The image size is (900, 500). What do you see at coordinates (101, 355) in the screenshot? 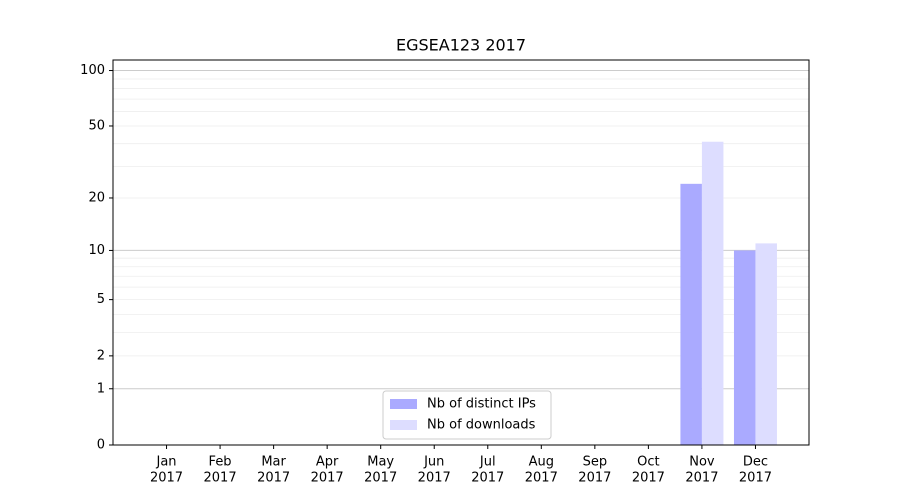
I see `y-tick-label: 2` at bounding box center [101, 355].